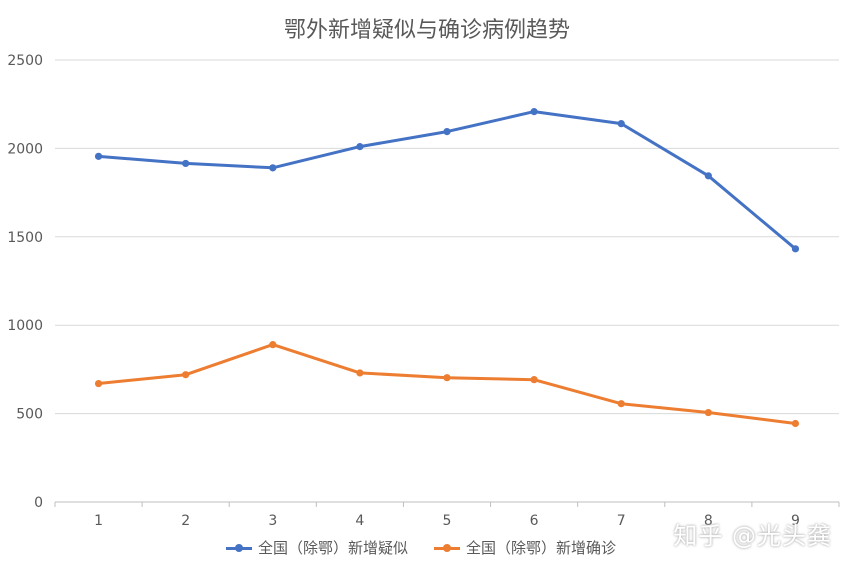 Image resolution: width=854 pixels, height=568 pixels. Describe the element at coordinates (534, 521) in the screenshot. I see `x-tick-label: 6` at that location.